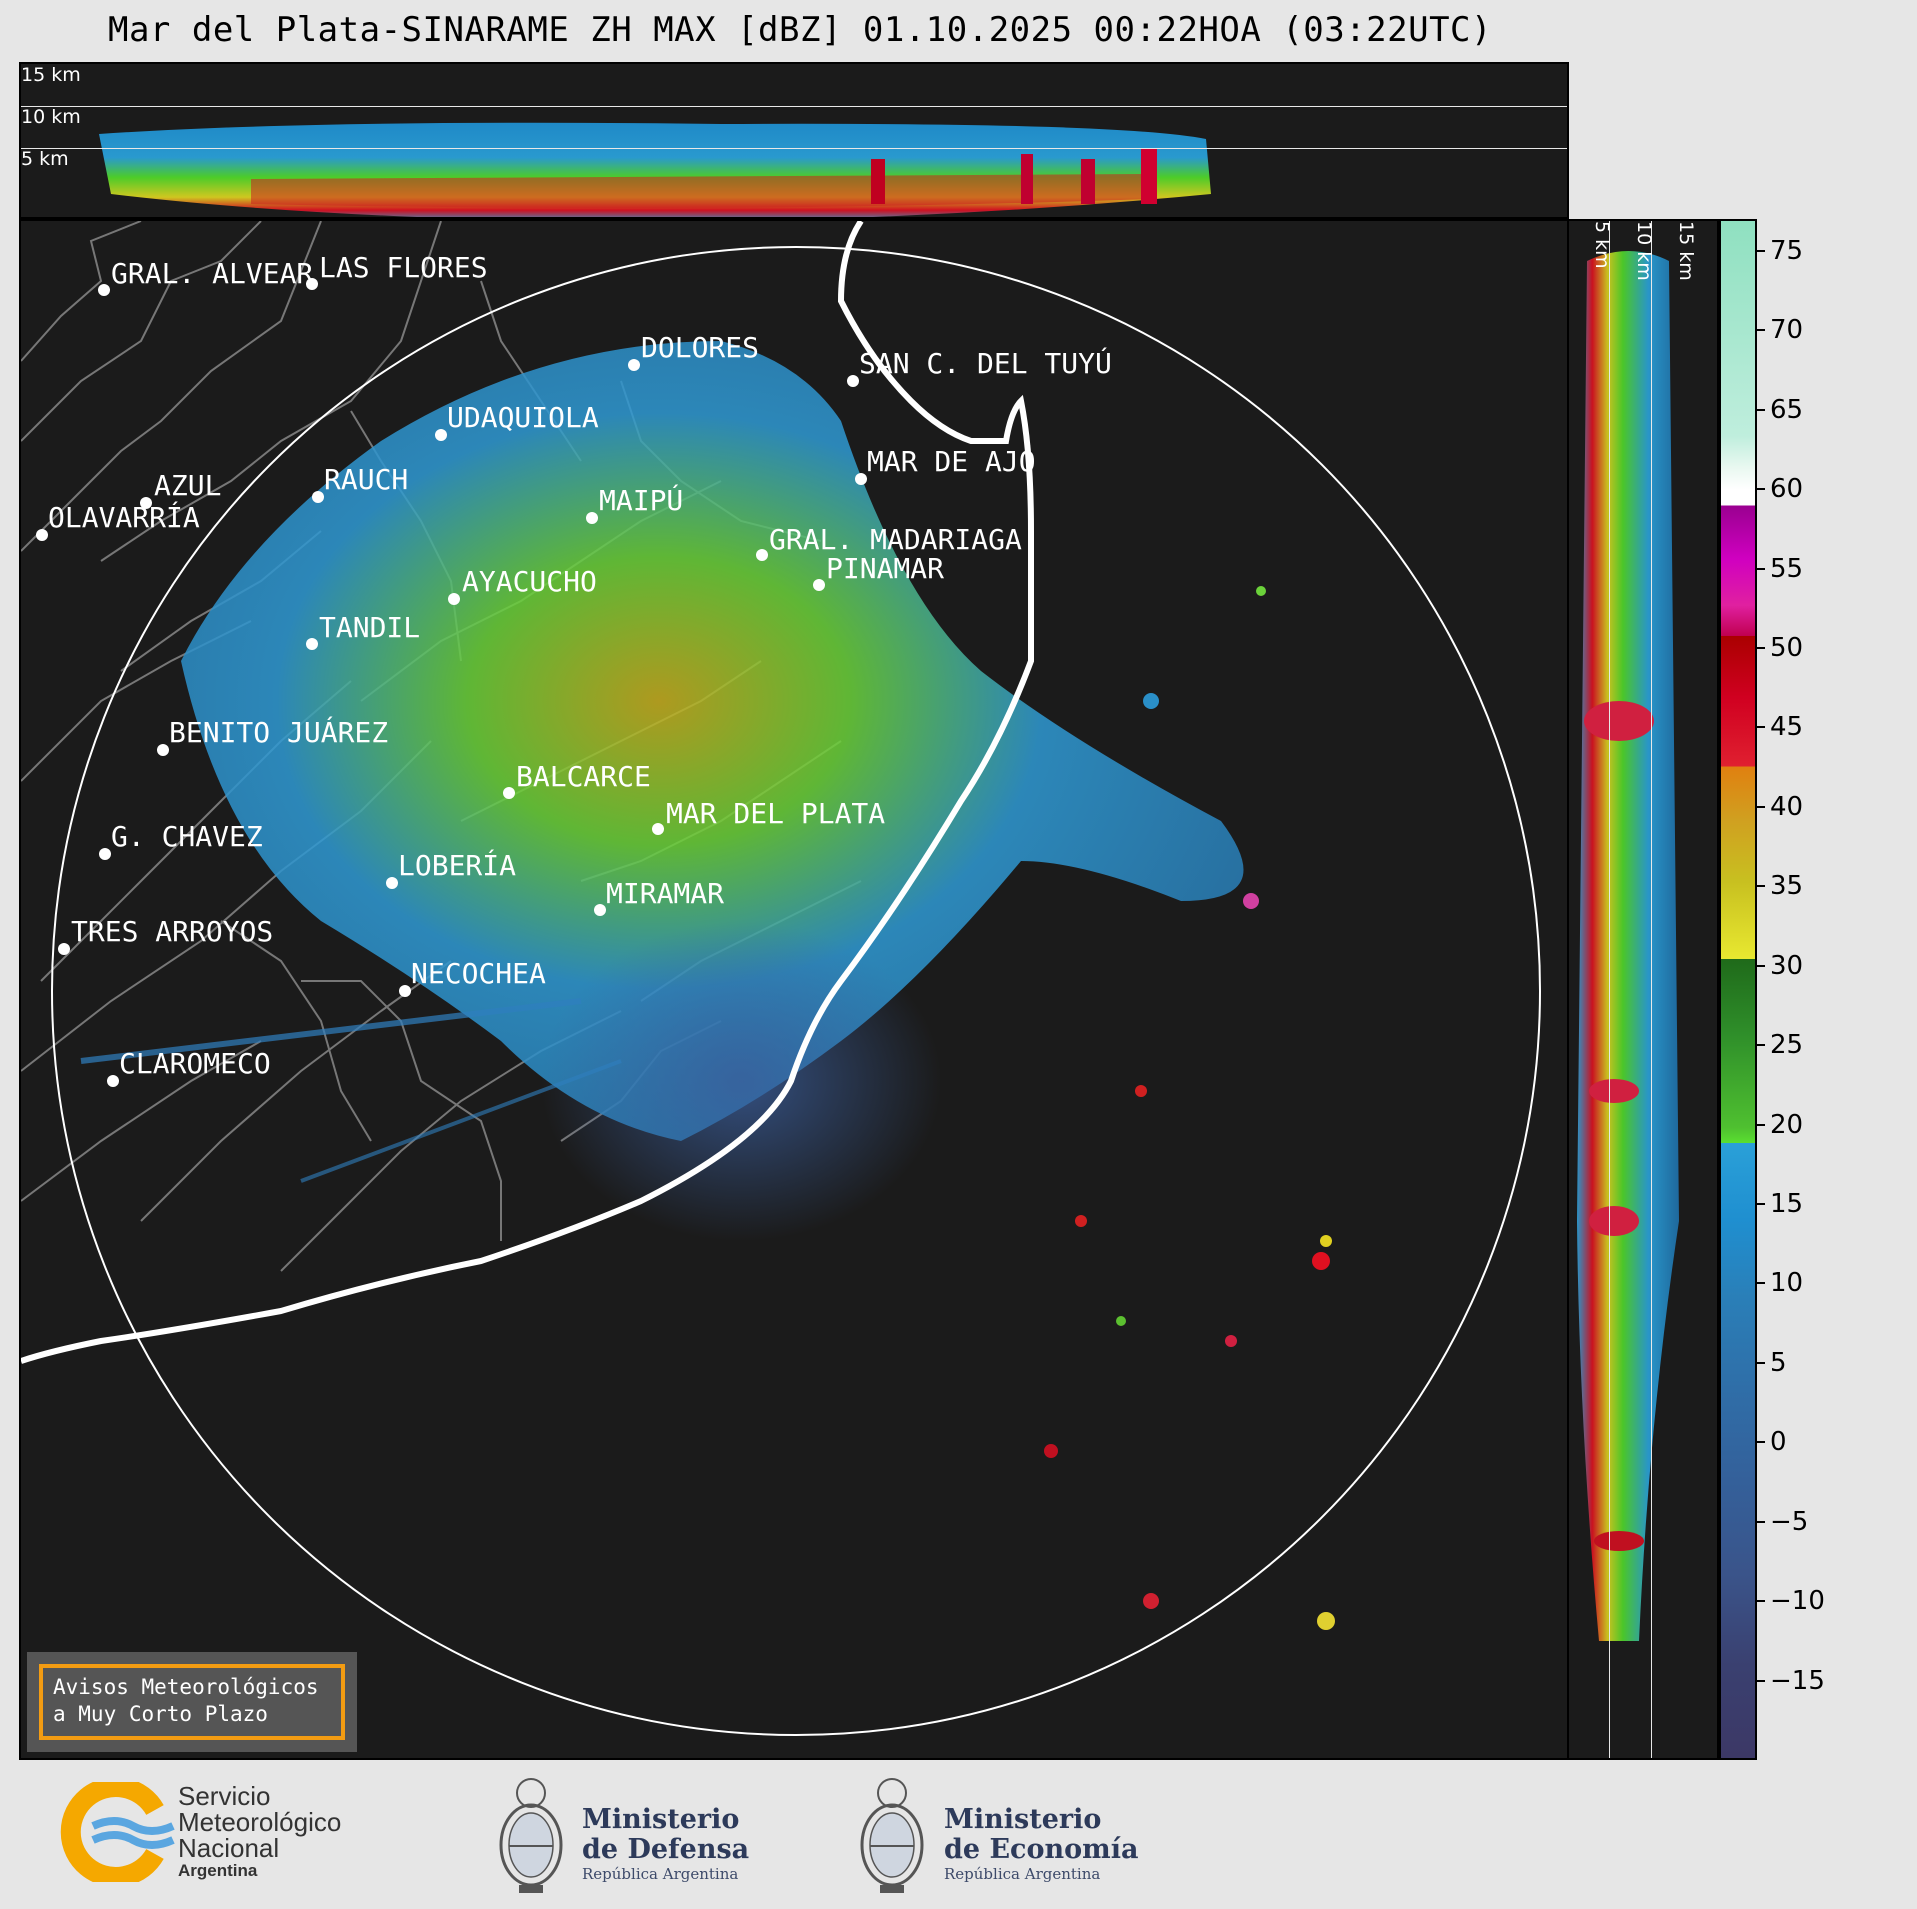 This screenshot has height=1909, width=1917. Describe the element at coordinates (195, 1063) in the screenshot. I see `city-label-claromeco: CLAROMECO` at that location.